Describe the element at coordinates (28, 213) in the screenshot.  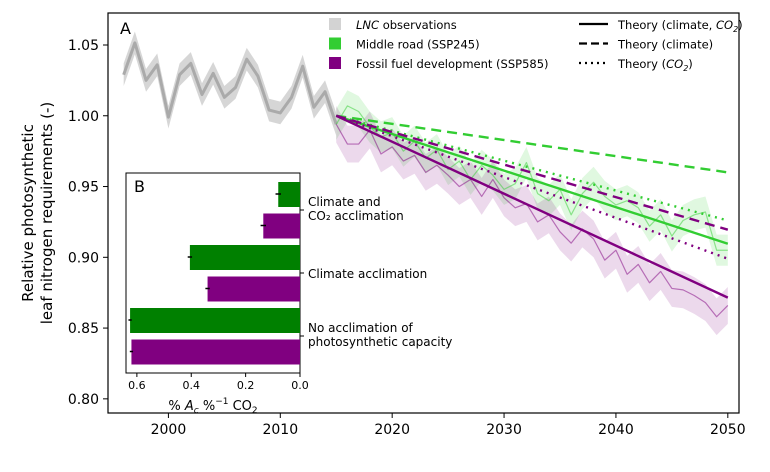
I see `y-axis-label-line1: Relative photosynthetic` at that location.